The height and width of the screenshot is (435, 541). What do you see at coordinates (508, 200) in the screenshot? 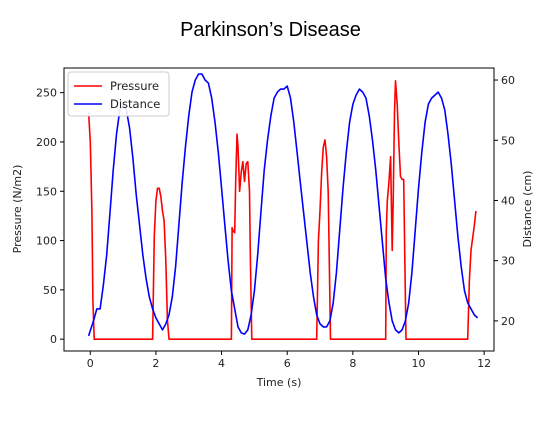
I see `right-y-tick-label: 40` at bounding box center [508, 200].